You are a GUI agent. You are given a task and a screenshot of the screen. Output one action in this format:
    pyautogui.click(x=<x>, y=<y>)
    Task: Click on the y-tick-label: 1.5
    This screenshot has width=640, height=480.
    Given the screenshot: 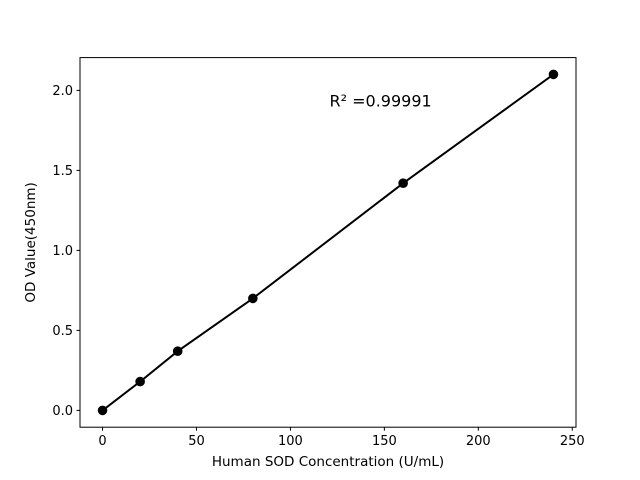 What is the action you would take?
    pyautogui.click(x=62, y=171)
    